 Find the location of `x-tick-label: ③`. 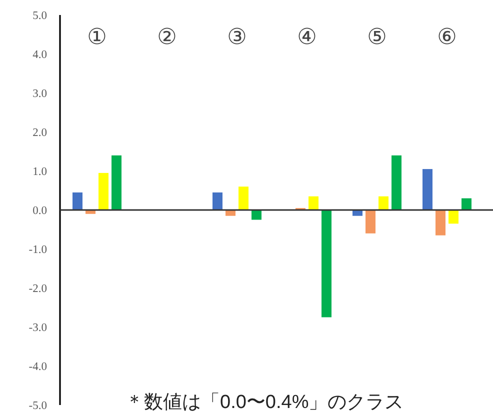

x-tick-label: ③ is located at coordinates (237, 37).